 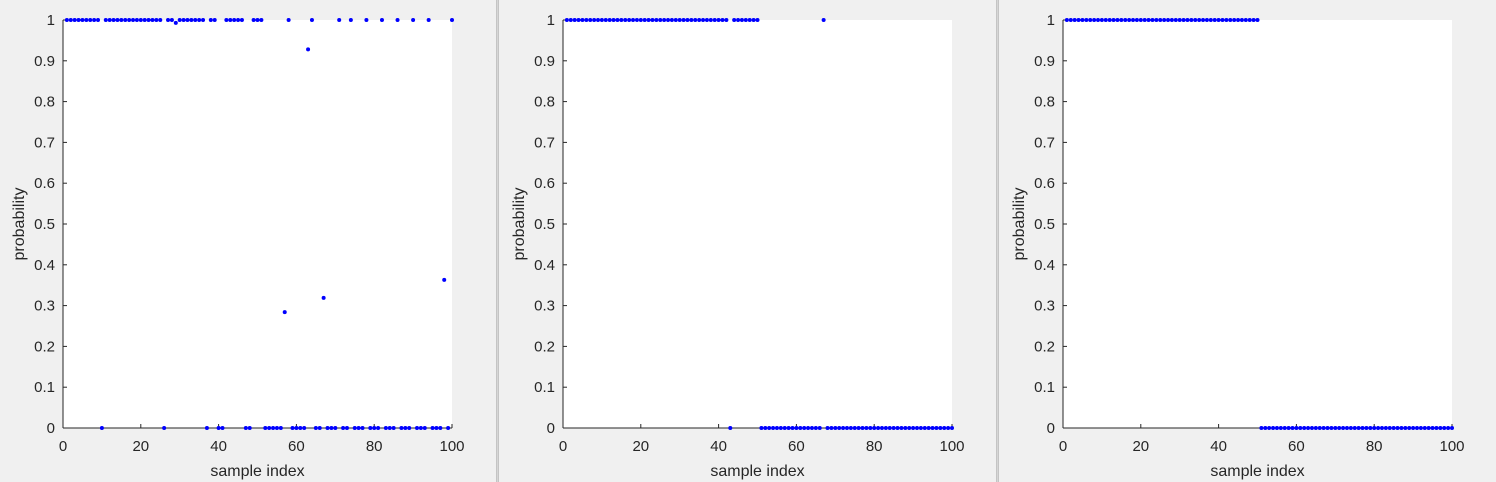 I want to click on x-tick-label: 100, so click(x=1451, y=446).